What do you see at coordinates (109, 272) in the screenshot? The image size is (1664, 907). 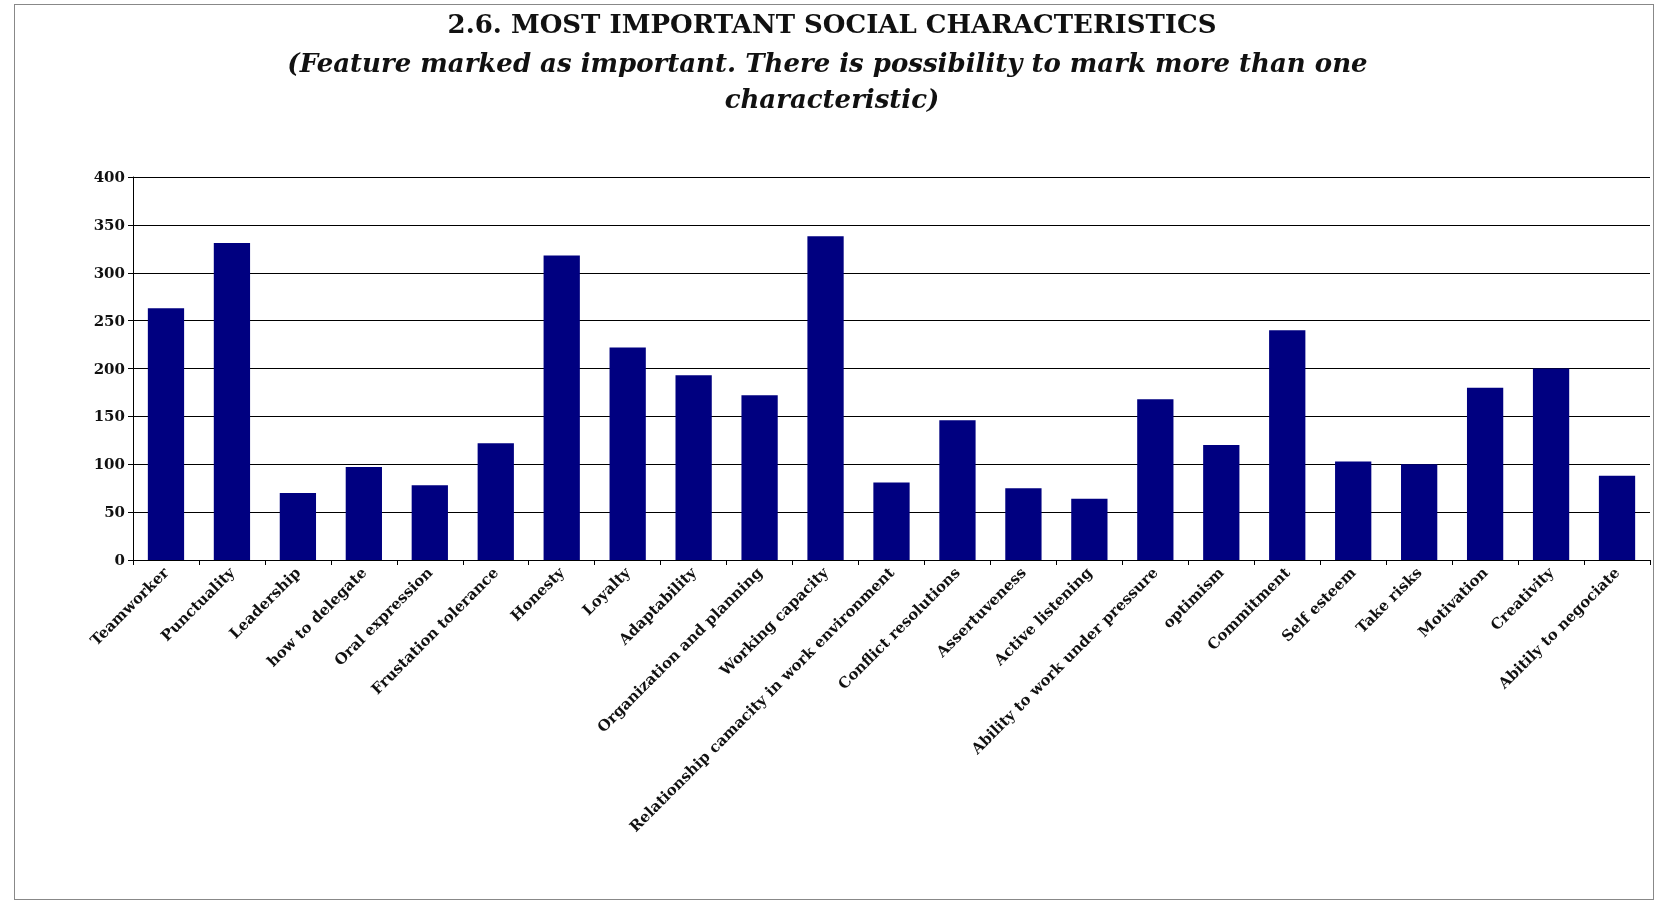 I see `y-tick-label: 300` at bounding box center [109, 272].